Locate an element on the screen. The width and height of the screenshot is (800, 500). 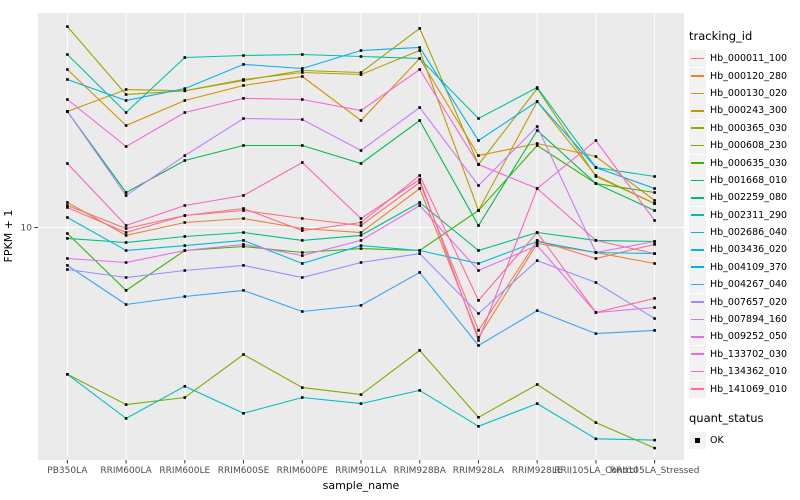
legend-item: Hb_141069_010 is located at coordinates (744, 389).